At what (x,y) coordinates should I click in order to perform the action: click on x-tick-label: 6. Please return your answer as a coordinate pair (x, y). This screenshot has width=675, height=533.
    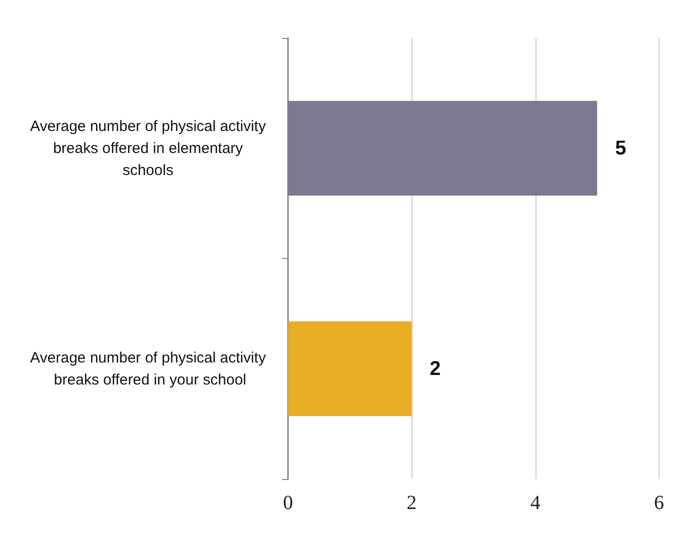
    Looking at the image, I should click on (659, 503).